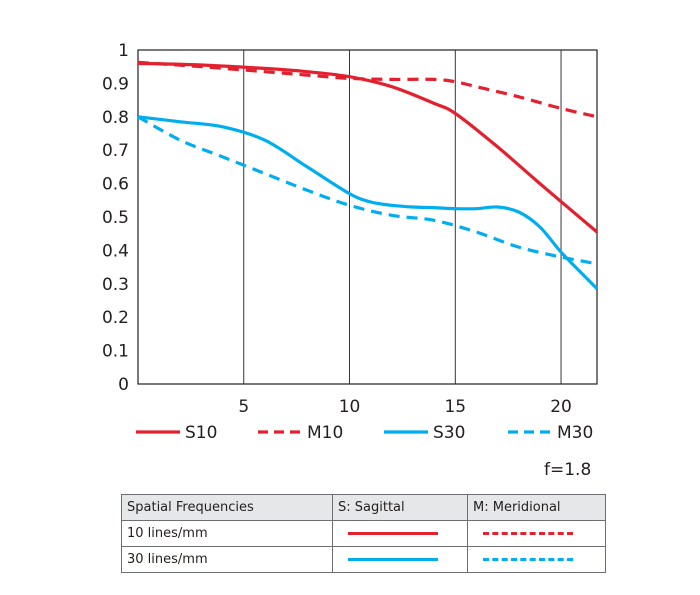 This screenshot has height=595, width=700. I want to click on x-tick-label: 5, so click(243, 407).